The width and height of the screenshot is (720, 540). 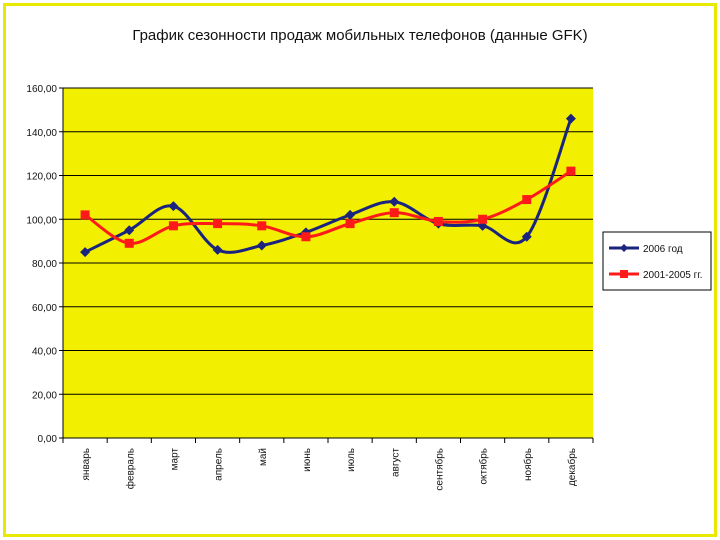 I want to click on x-tick-label: март, so click(x=174, y=459).